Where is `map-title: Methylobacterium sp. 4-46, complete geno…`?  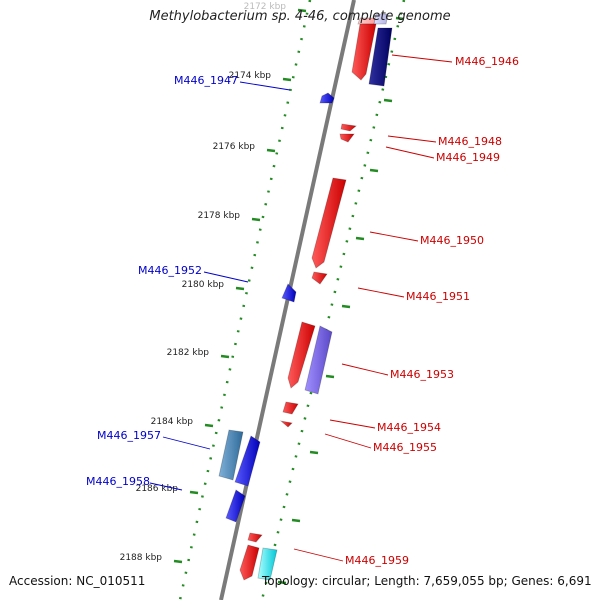
map-title: Methylobacterium sp. 4-46, complete geno… is located at coordinates (300, 16).